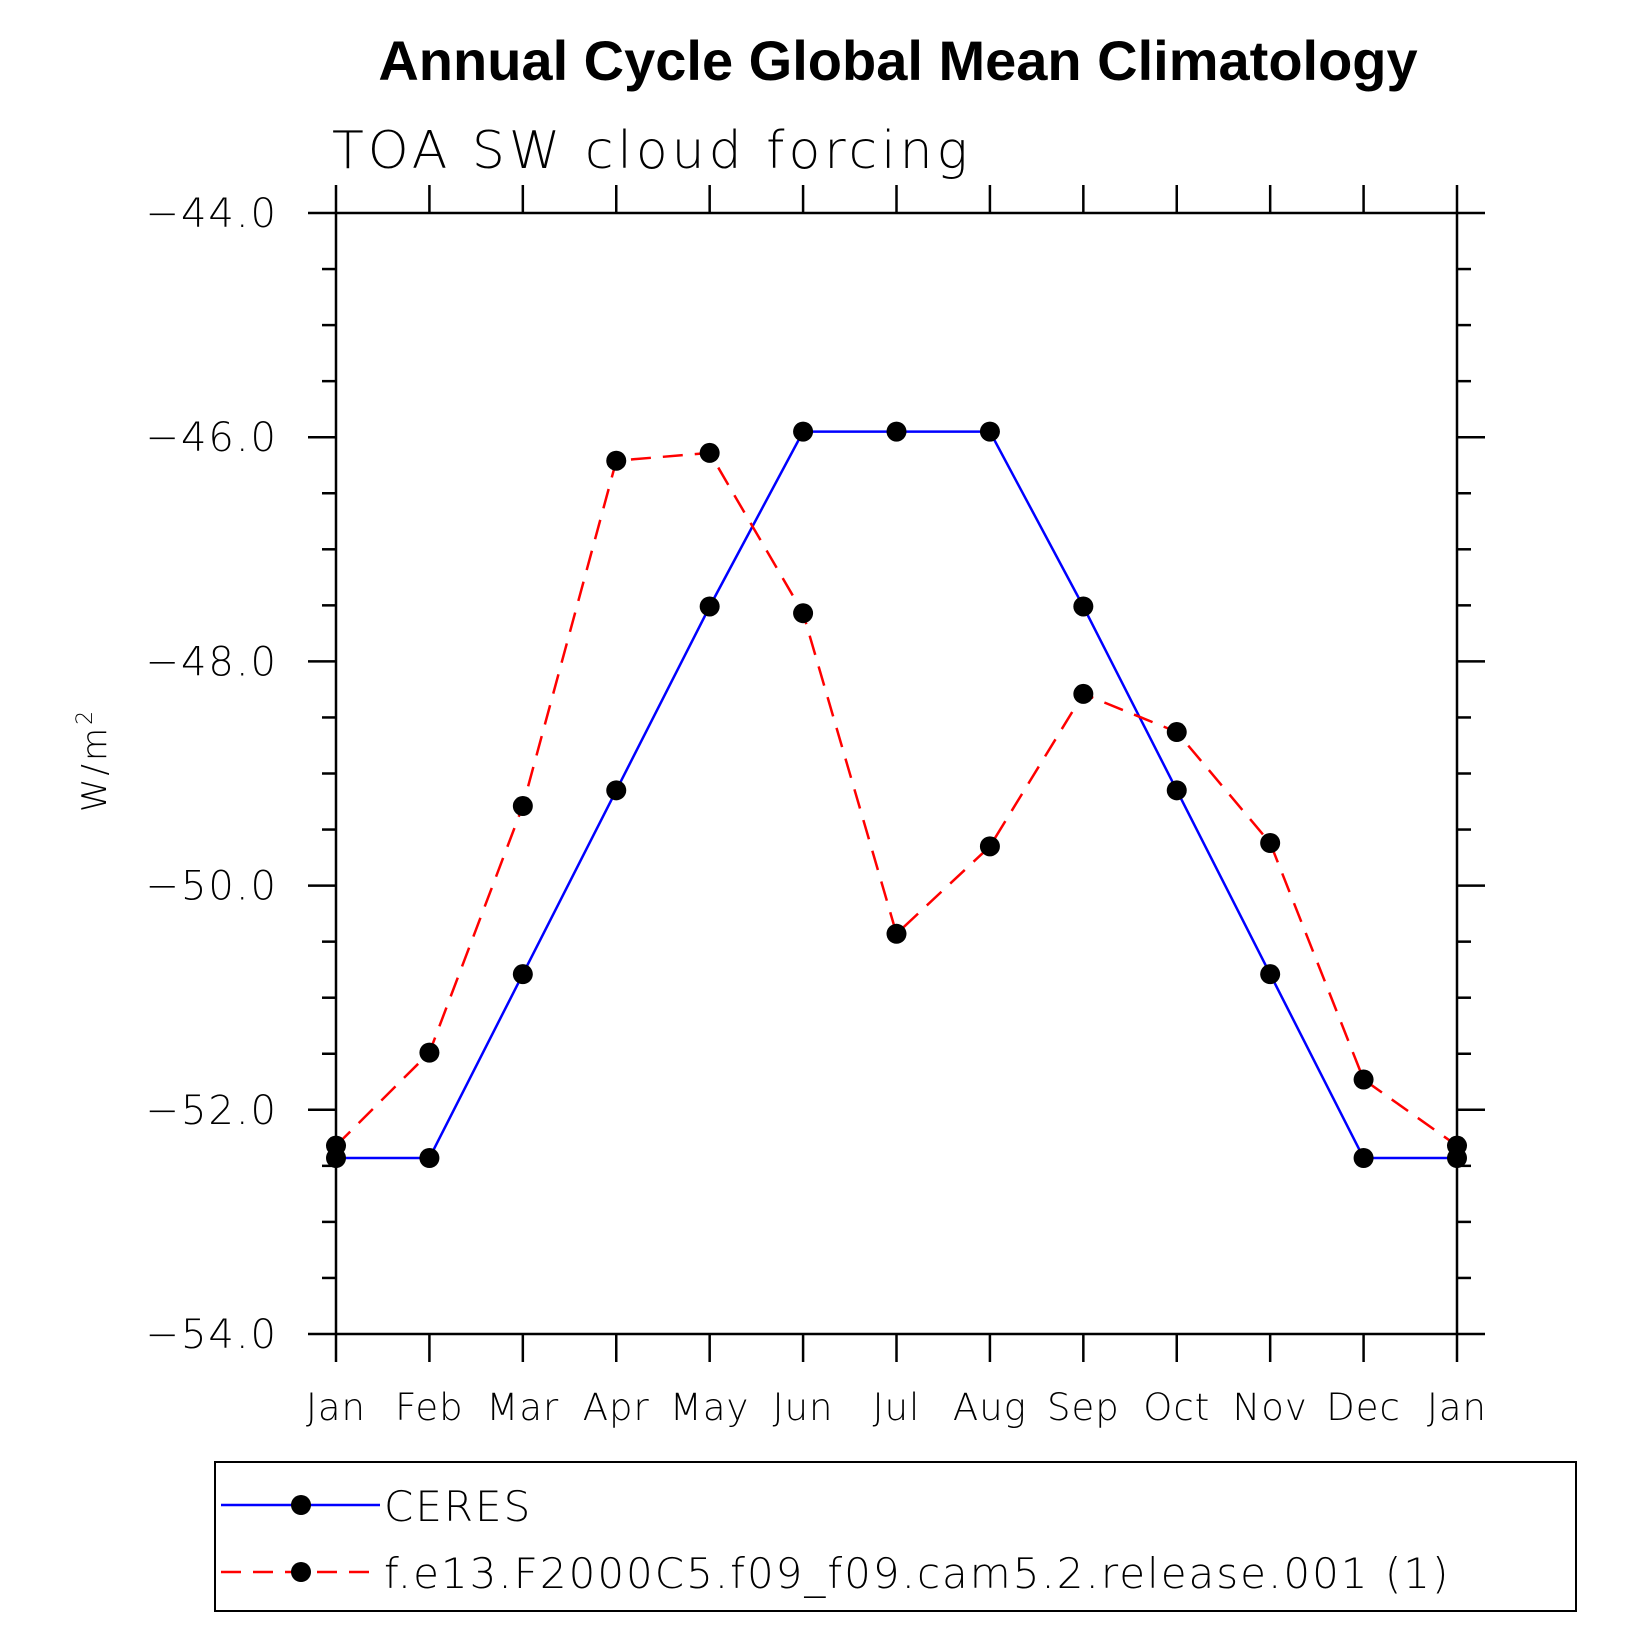  Describe the element at coordinates (211, 438) in the screenshot. I see `y-tick-label: −46.0` at that location.